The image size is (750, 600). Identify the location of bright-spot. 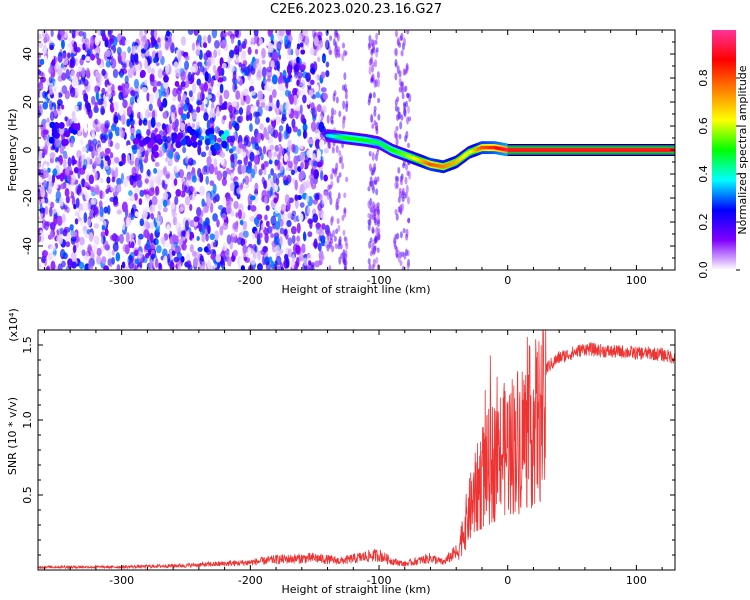
(135, 141).